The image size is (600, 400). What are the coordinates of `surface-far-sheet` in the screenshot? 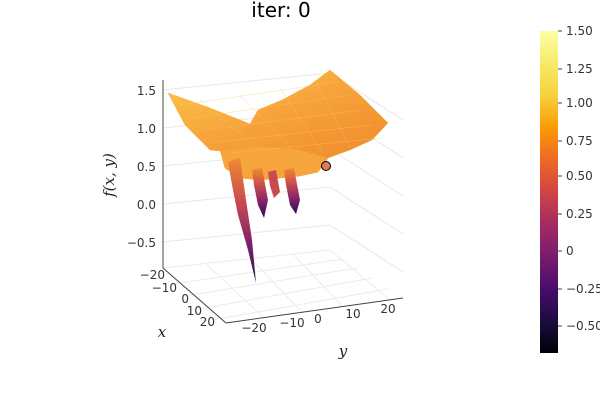 It's located at (278, 114).